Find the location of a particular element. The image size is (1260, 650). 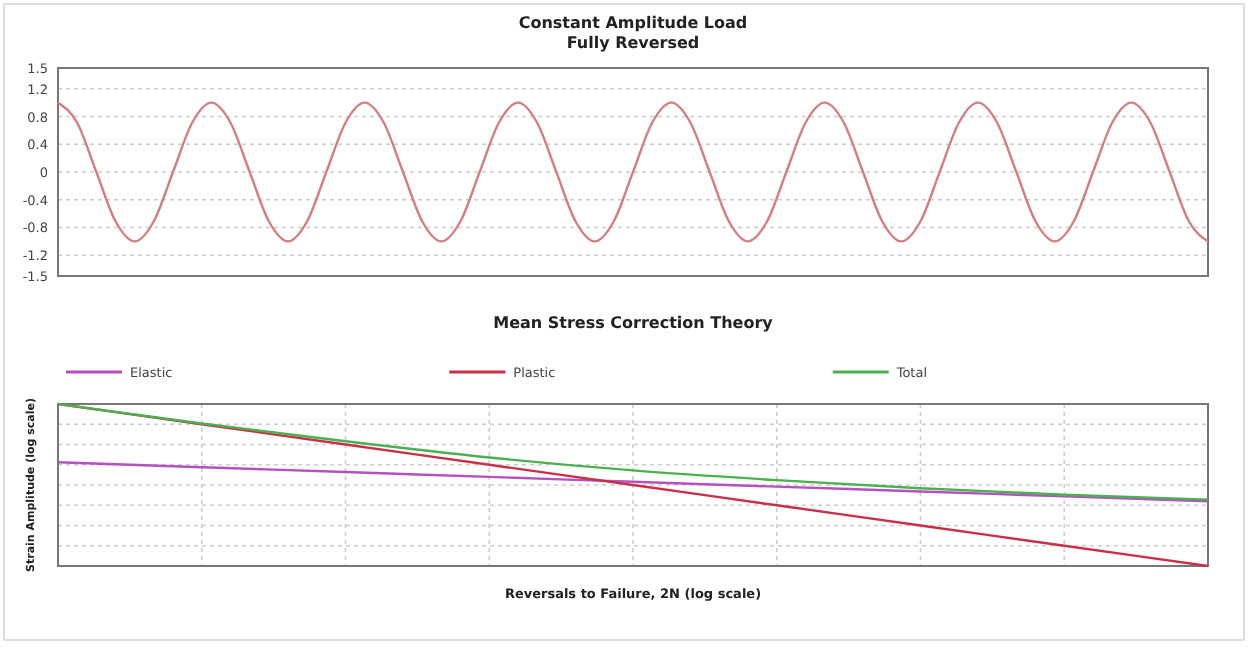

chart-title: Constant Amplitude Load is located at coordinates (633, 23).